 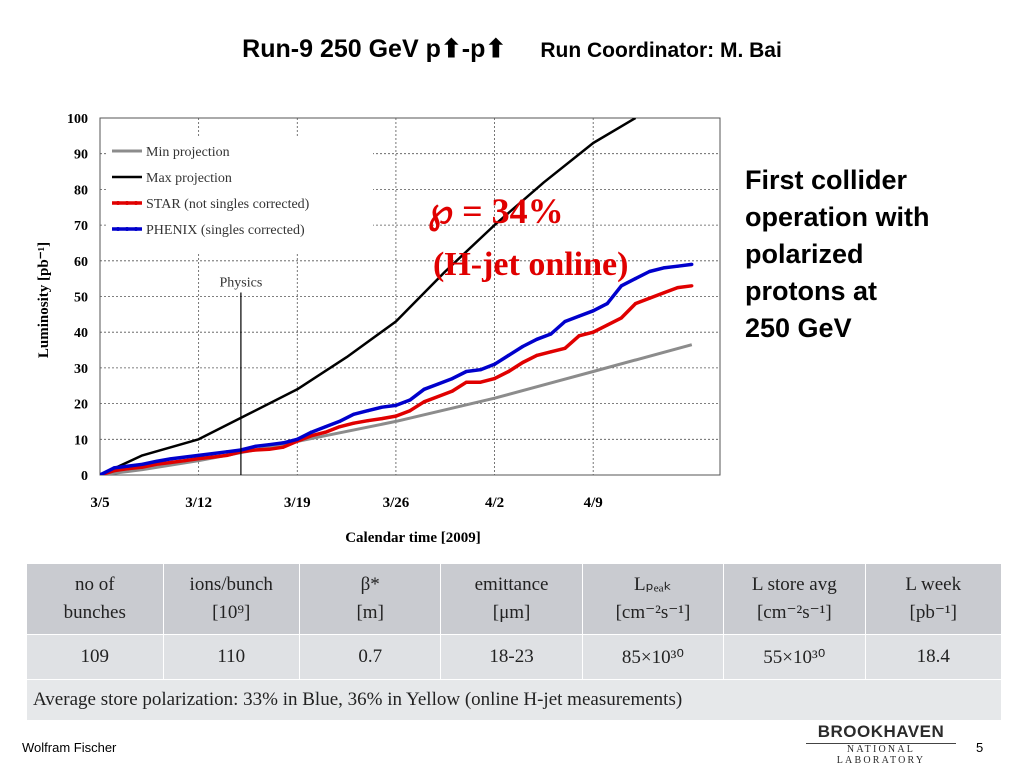 I want to click on side-line-3: polarized, so click(x=804, y=254).